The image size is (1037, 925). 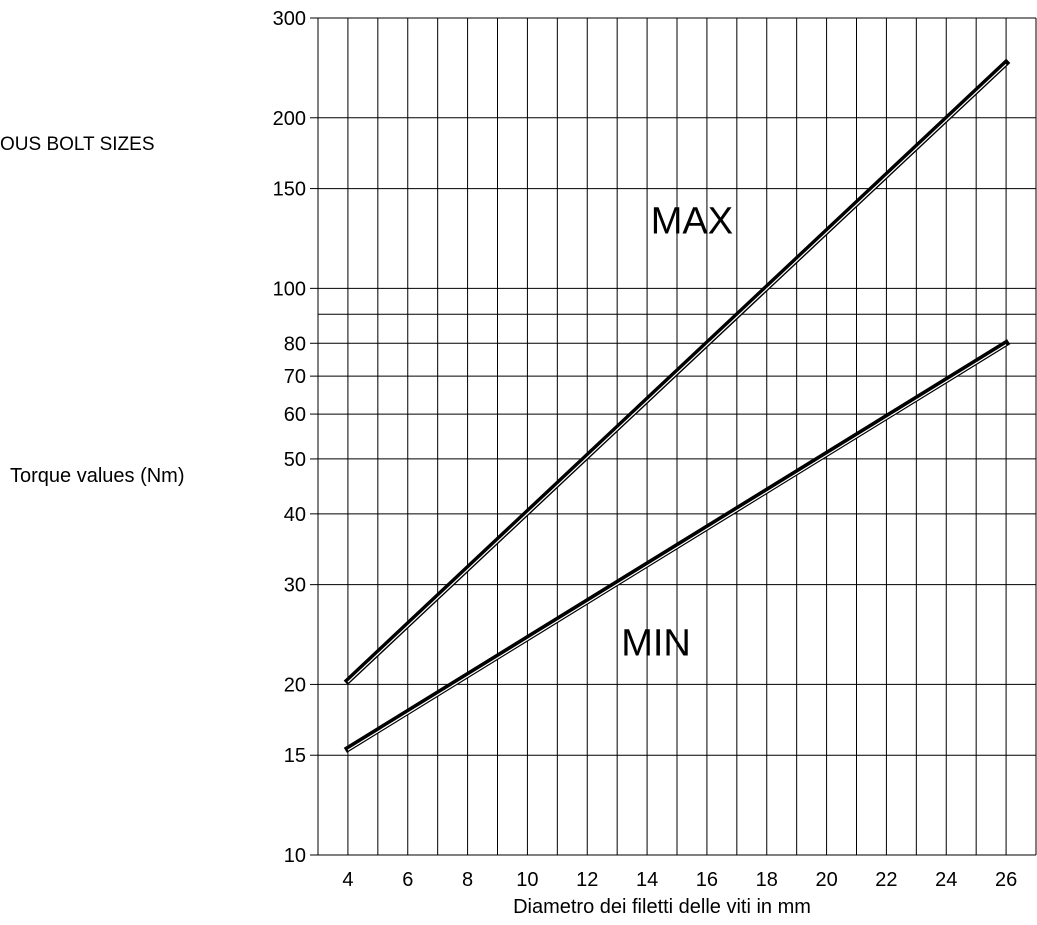 What do you see at coordinates (656, 643) in the screenshot?
I see `annotation-min: MIN` at bounding box center [656, 643].